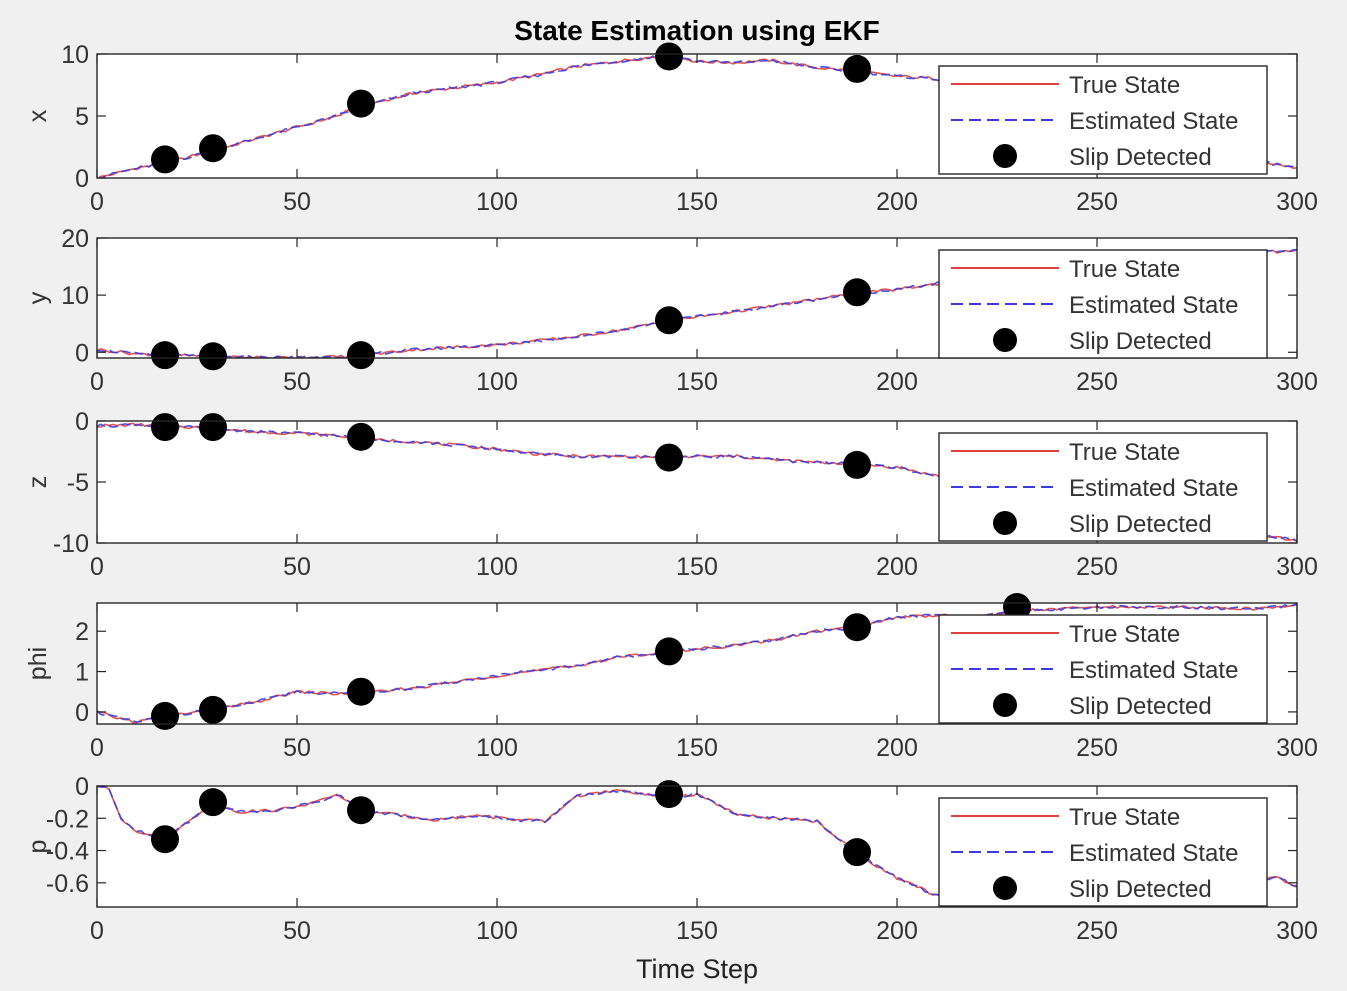 The width and height of the screenshot is (1347, 991). I want to click on y-tick-label: 5, so click(82, 117).